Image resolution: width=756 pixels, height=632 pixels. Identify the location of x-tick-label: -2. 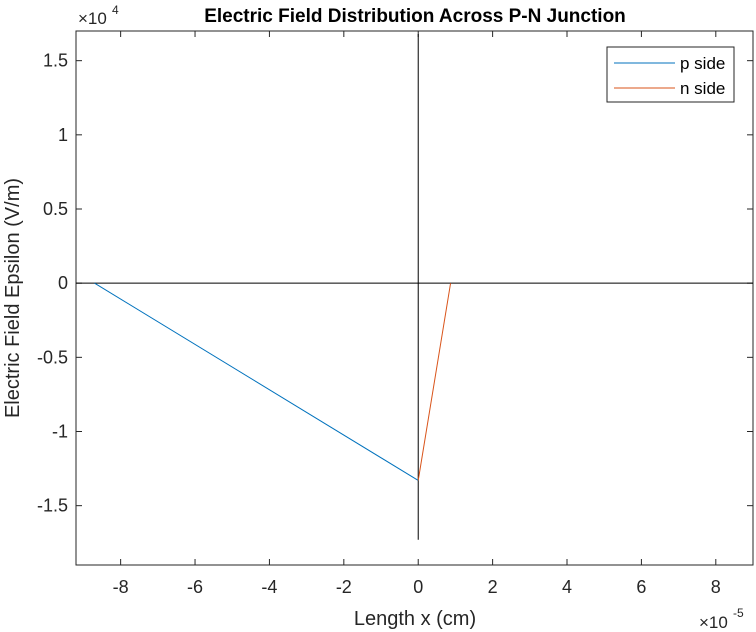
(344, 587).